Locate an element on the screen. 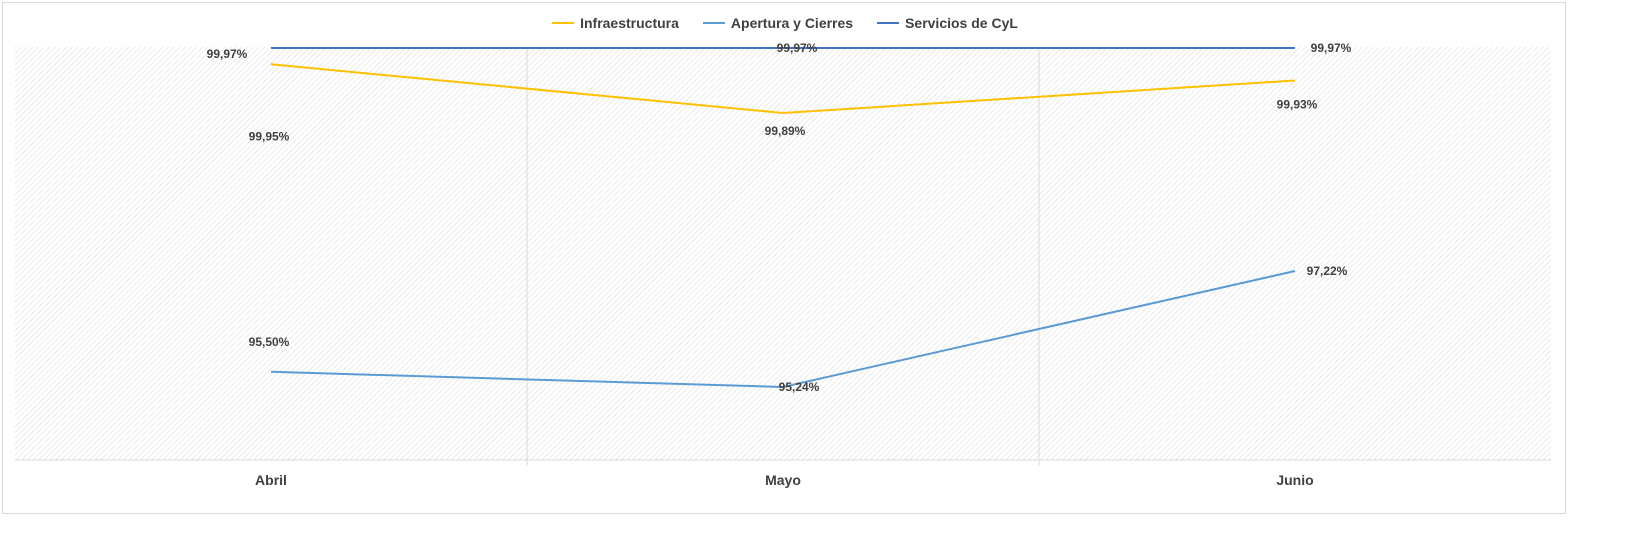 The width and height of the screenshot is (1650, 546). legend-item-servicios: Servicios de CyL is located at coordinates (947, 23).